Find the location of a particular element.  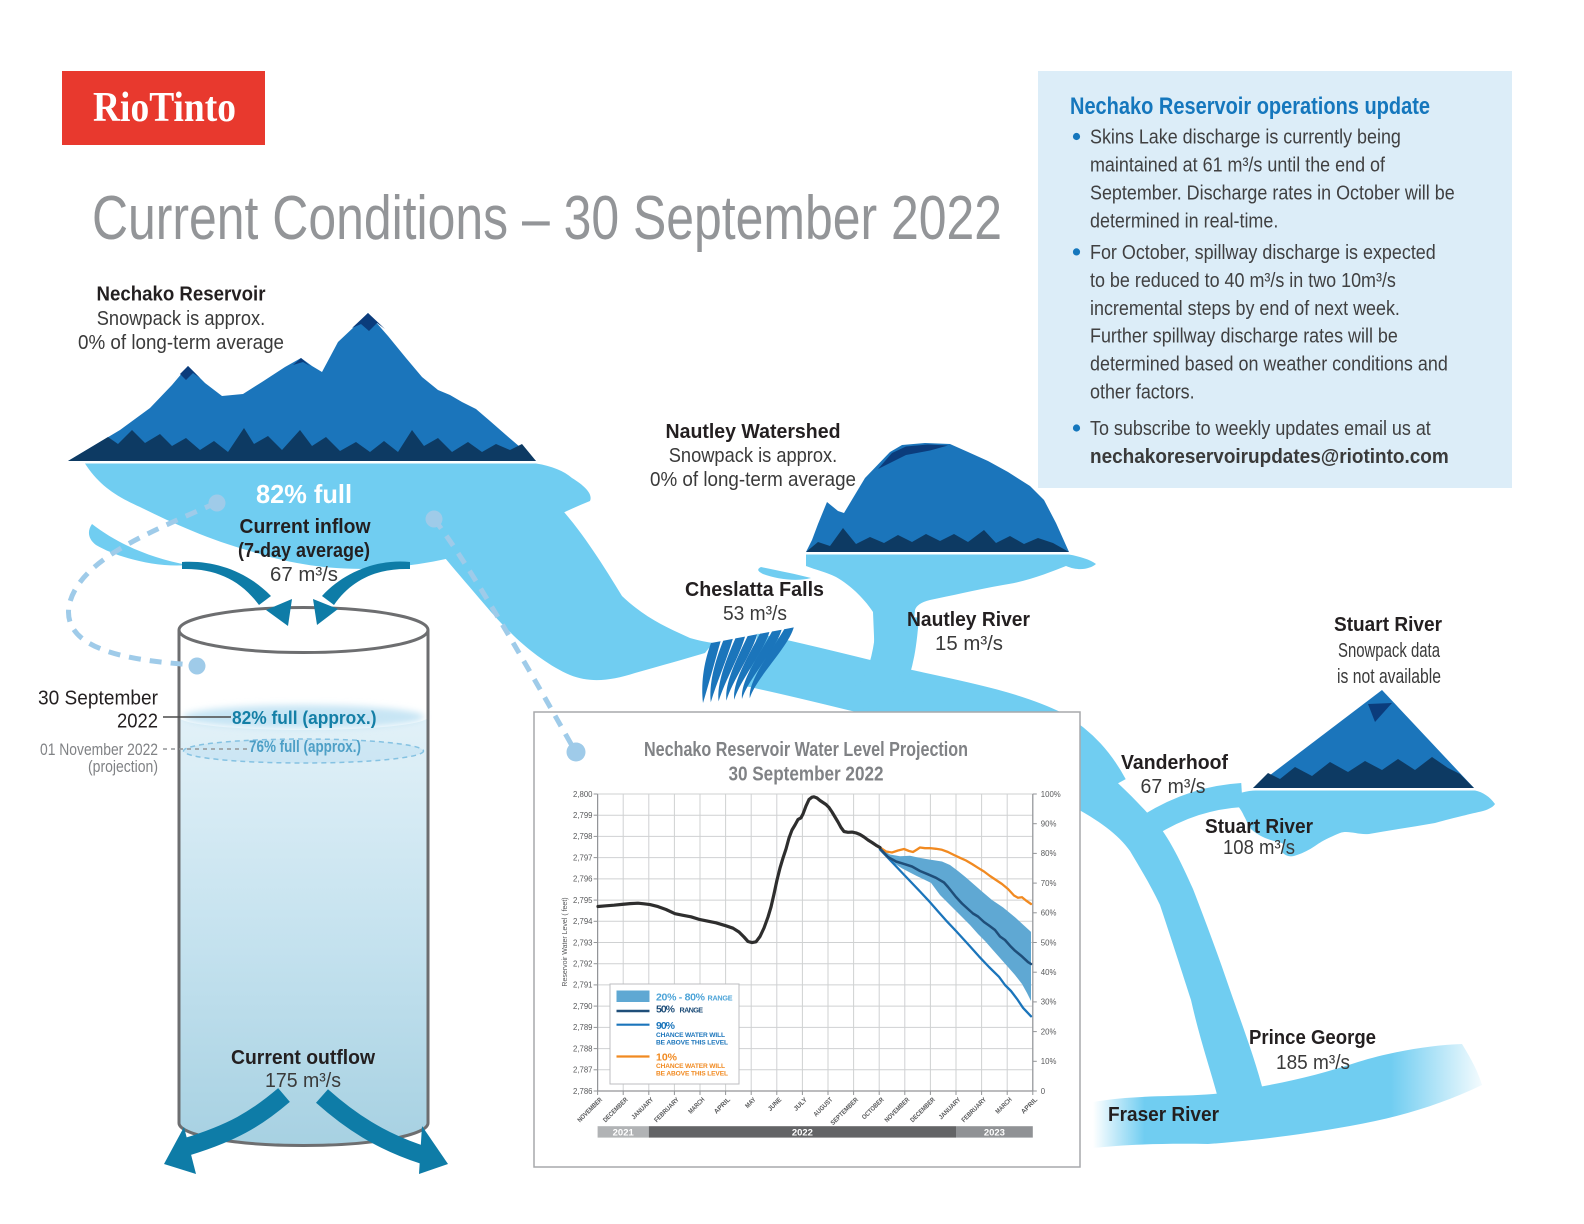

svg-text: Snowpack data is located at coordinates (1389, 650).